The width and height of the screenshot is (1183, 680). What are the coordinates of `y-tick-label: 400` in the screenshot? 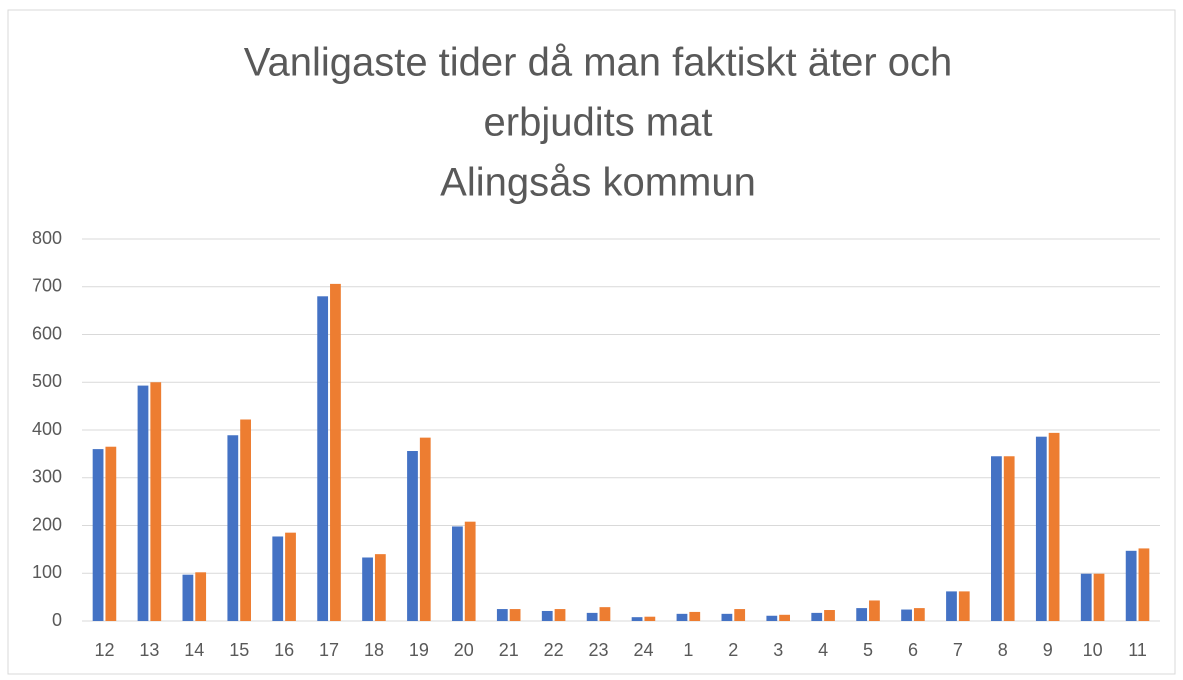 It's located at (47, 429).